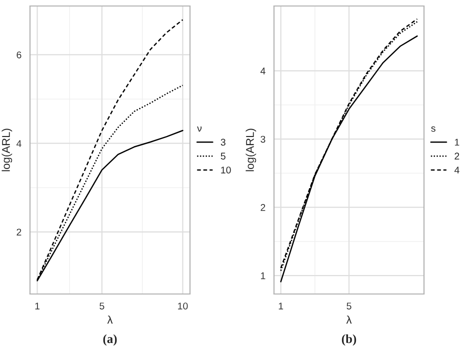 This screenshot has width=474, height=355. What do you see at coordinates (457, 142) in the screenshot?
I see `legend-label: 1` at bounding box center [457, 142].